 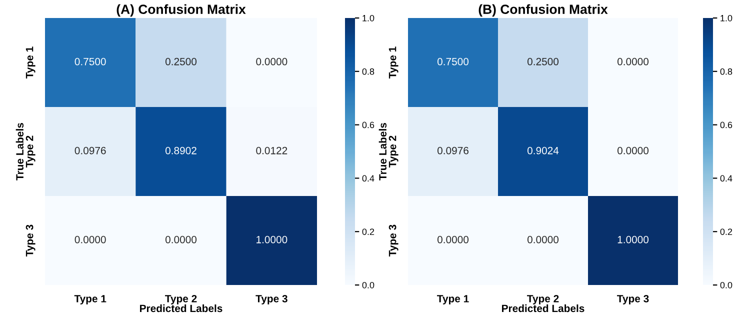 What do you see at coordinates (543, 10) in the screenshot?
I see `chart-title: (B) Confusion Matrix` at bounding box center [543, 10].